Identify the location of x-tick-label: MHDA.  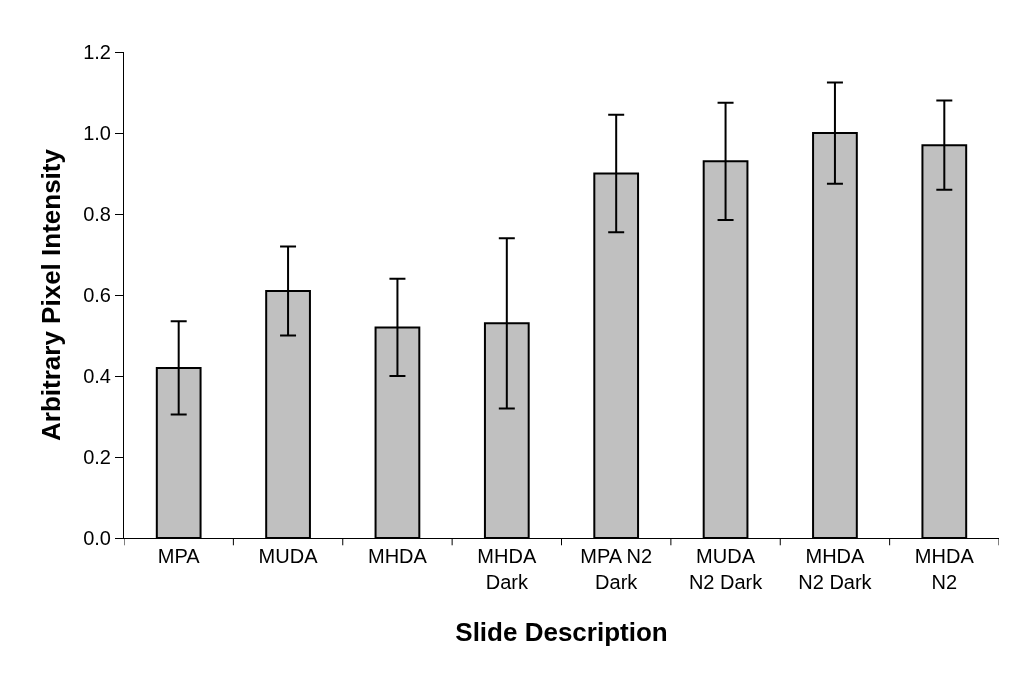
(397, 556).